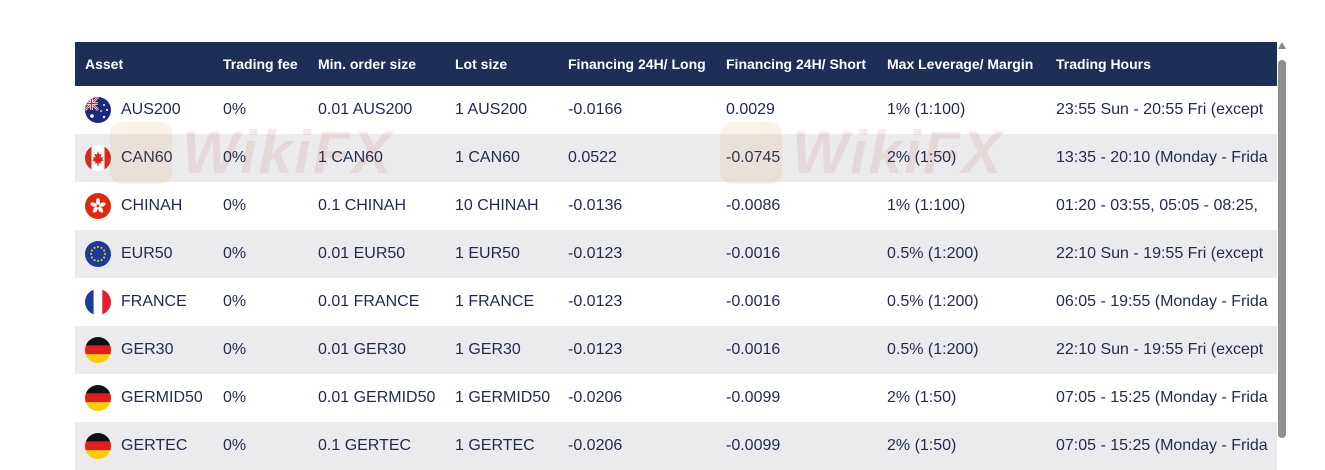 The width and height of the screenshot is (1325, 470). What do you see at coordinates (595, 205) in the screenshot?
I see `financing-long: -0.0136` at bounding box center [595, 205].